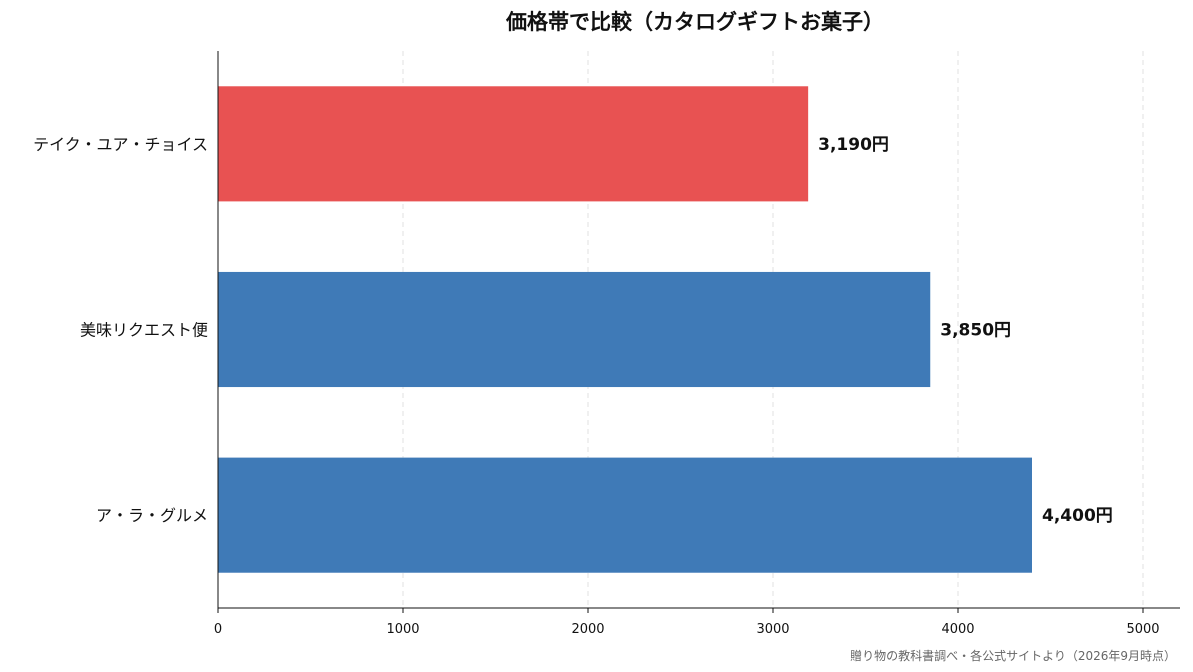 The image size is (1193, 672). I want to click on x-tick-labels: 0 1000 2000 3000 4000 5000, so click(687, 622).